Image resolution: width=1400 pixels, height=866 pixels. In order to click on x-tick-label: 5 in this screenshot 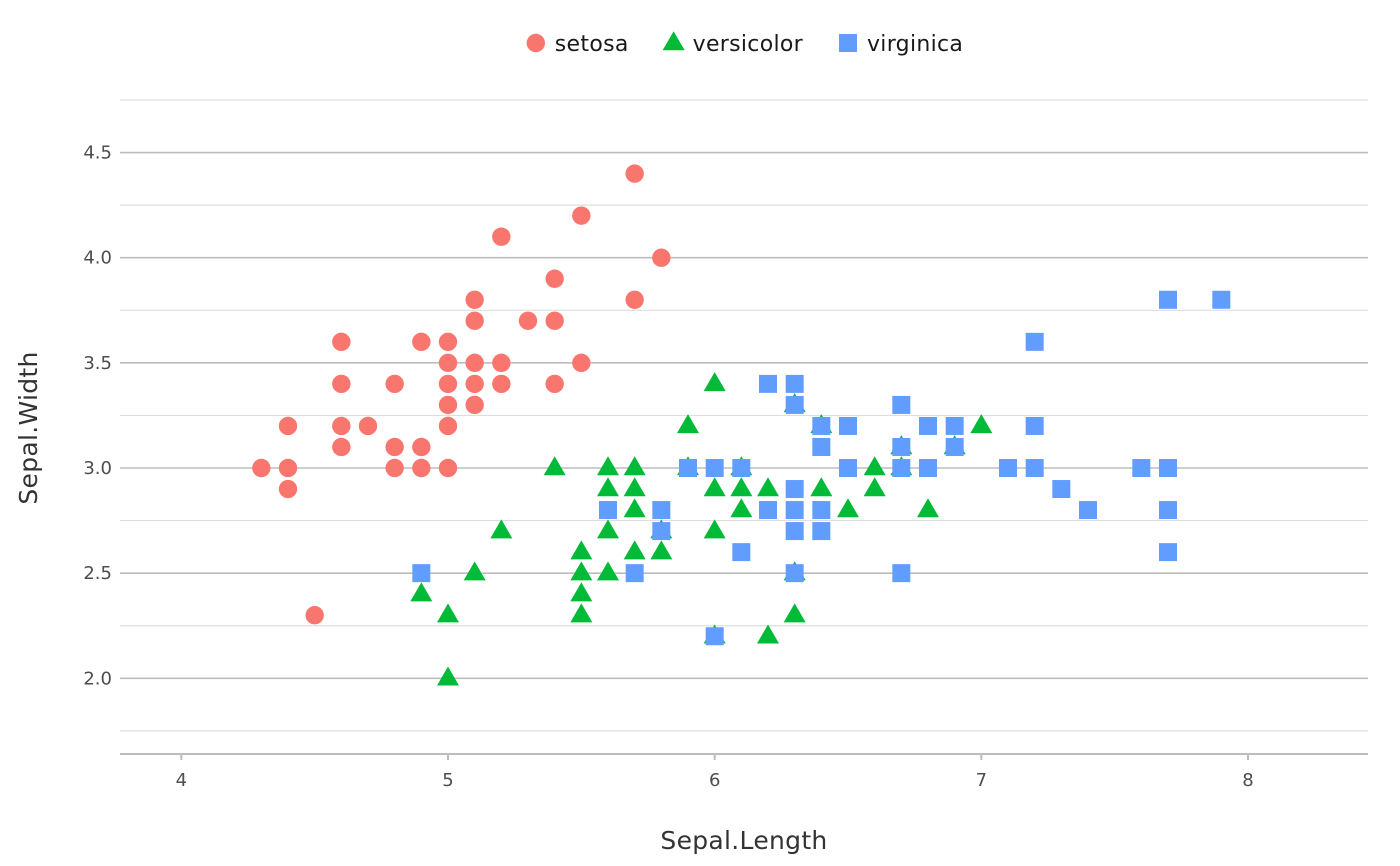, I will do `click(447, 780)`.